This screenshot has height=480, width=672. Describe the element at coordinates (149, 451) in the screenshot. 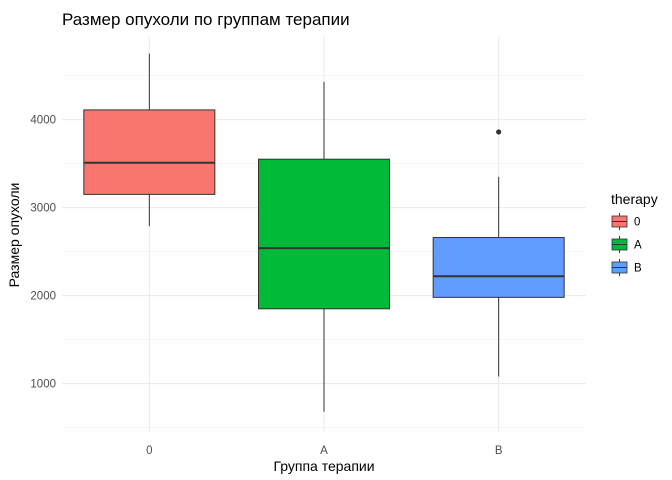

I see `x-tick-label: 0` at that location.